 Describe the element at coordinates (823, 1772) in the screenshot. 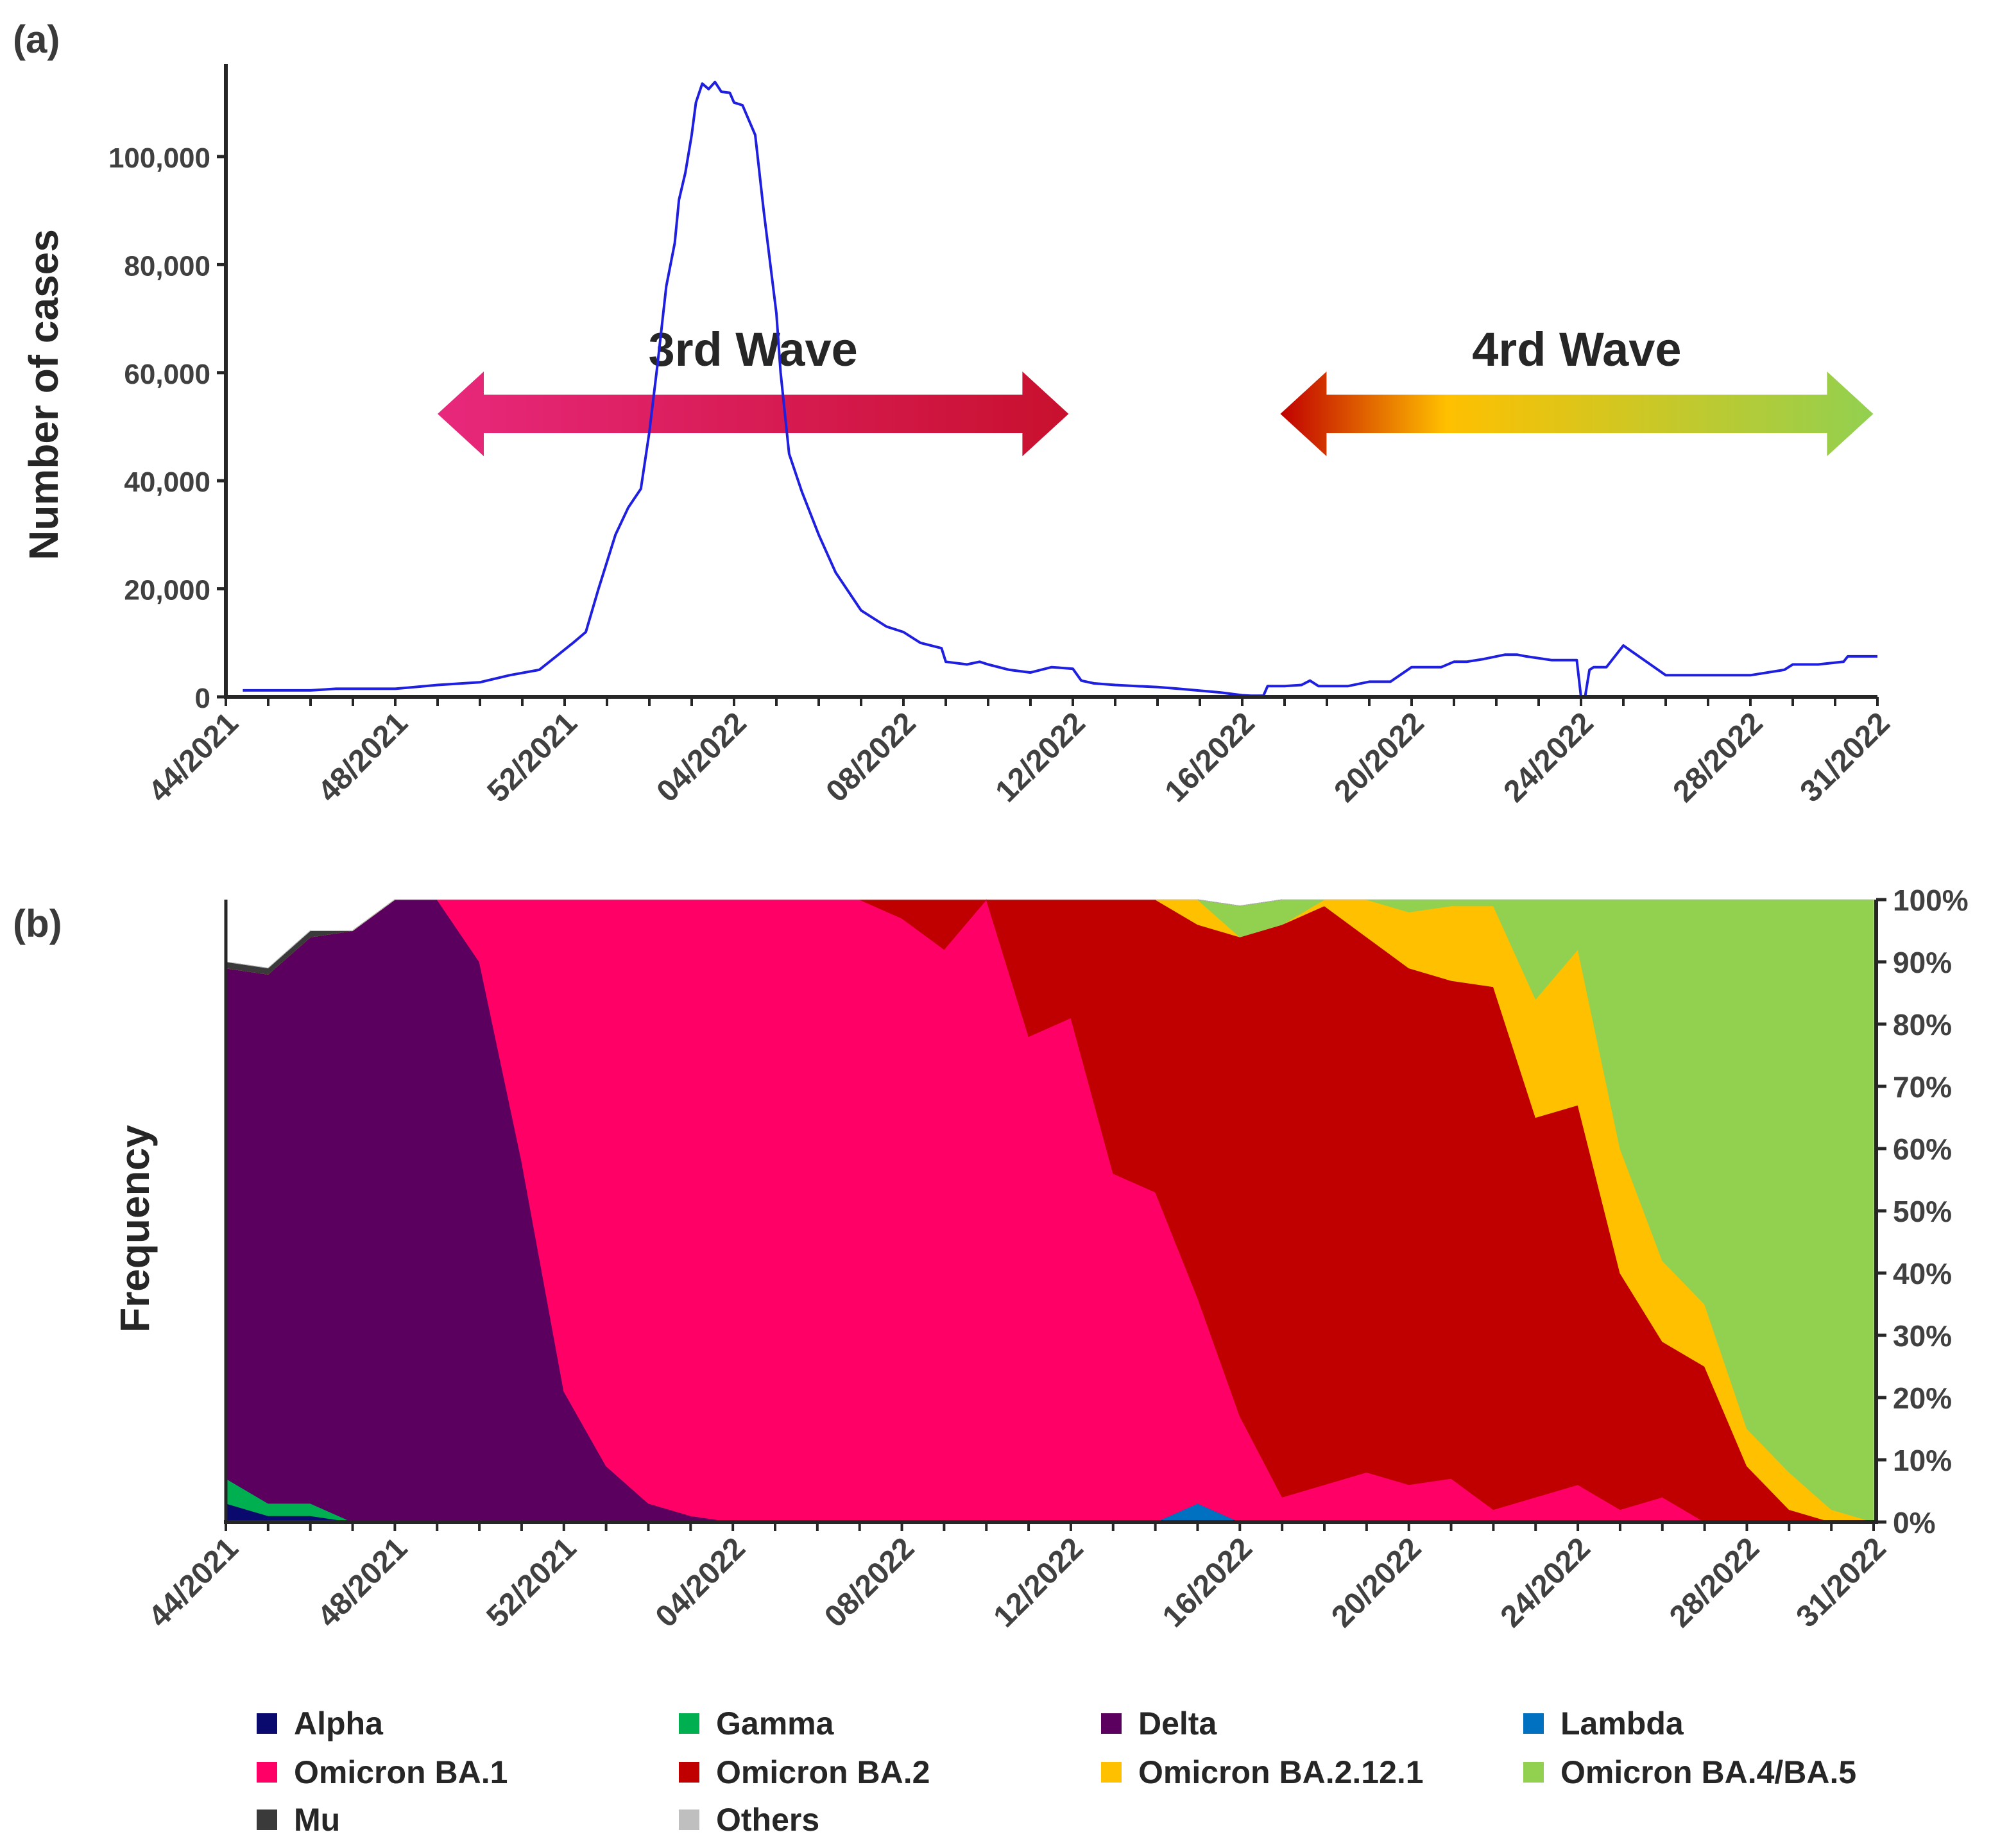

I see `legend-label-omicron-ba-2: Omicron BA.2` at that location.